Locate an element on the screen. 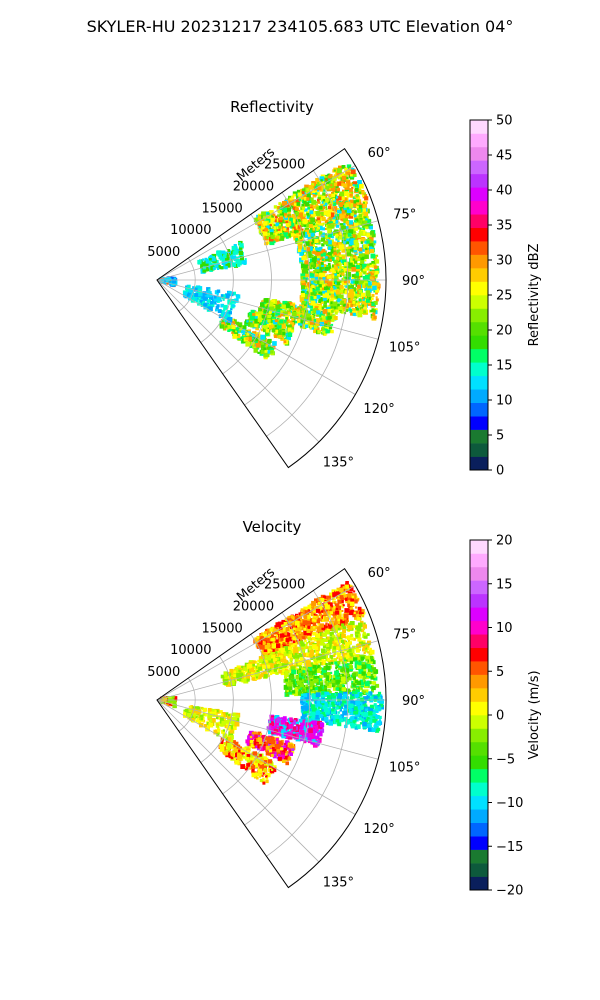  range-ring is located at coordinates (247, 294).